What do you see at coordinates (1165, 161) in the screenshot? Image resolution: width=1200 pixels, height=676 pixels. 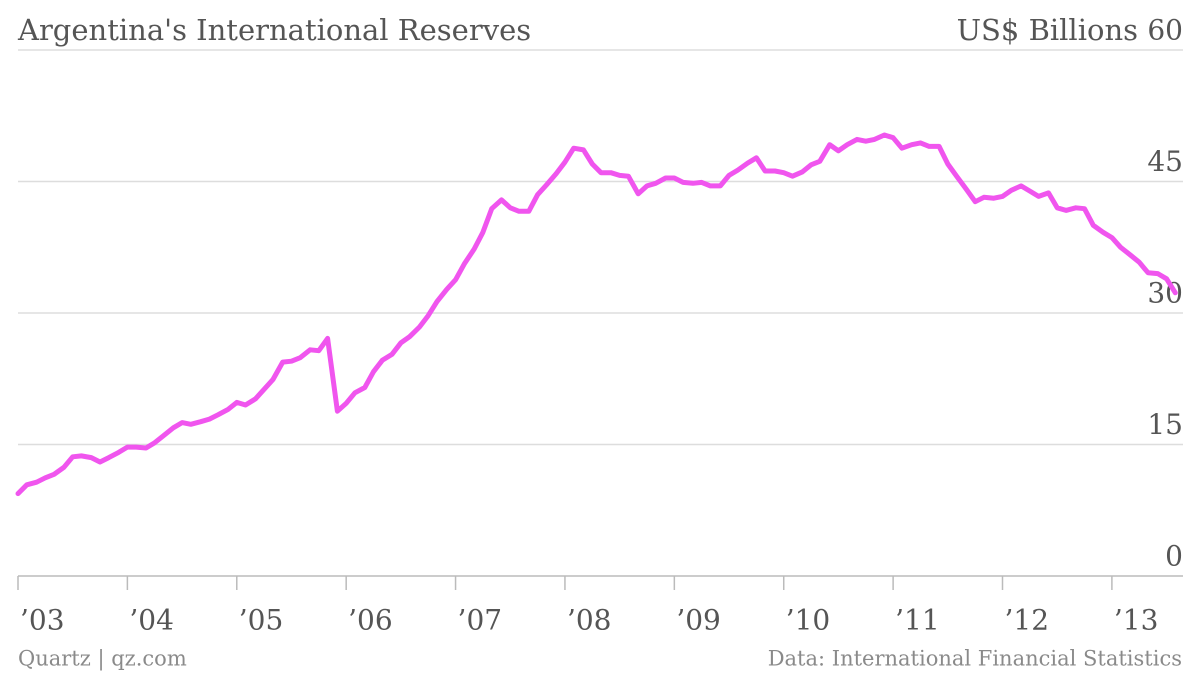 I see `y-tick-label: 45` at bounding box center [1165, 161].